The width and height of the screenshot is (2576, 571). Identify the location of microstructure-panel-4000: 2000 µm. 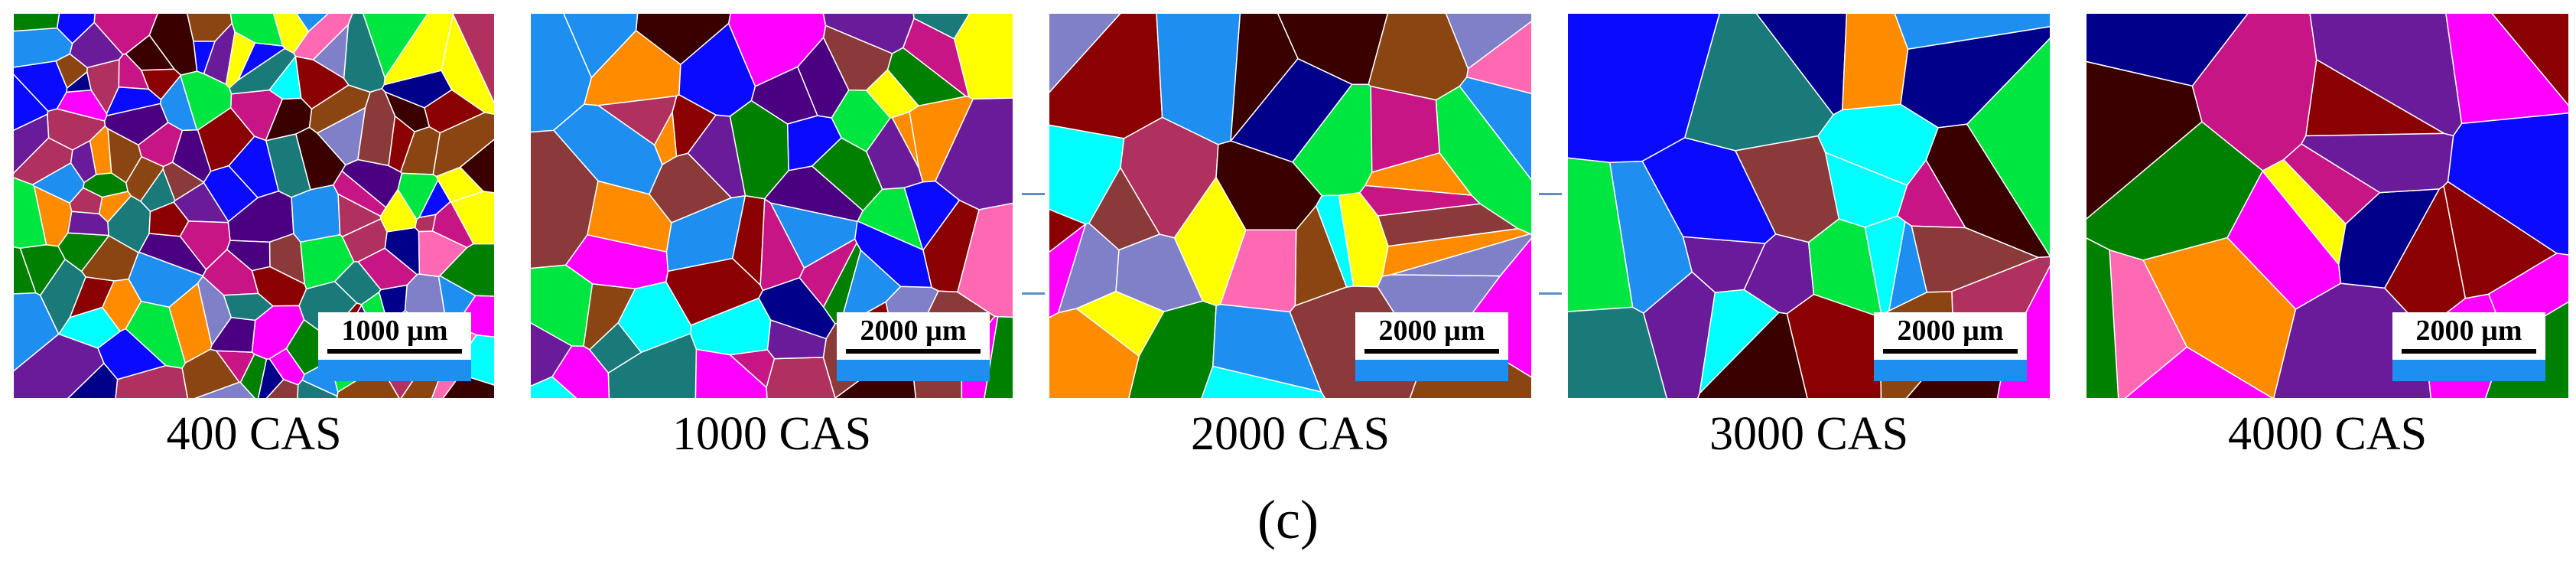
(2327, 206).